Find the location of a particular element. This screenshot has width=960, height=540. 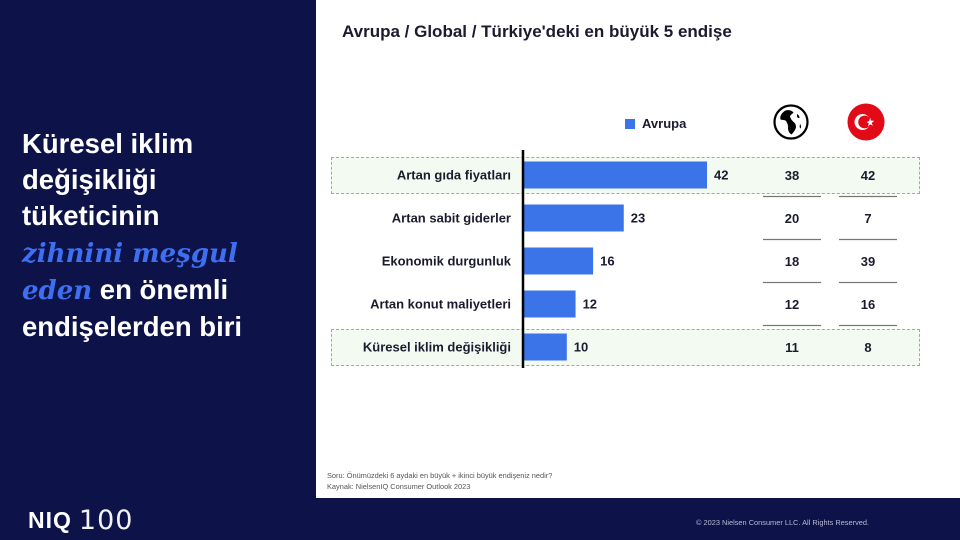

turkey-value-0: 42 is located at coordinates (868, 175).